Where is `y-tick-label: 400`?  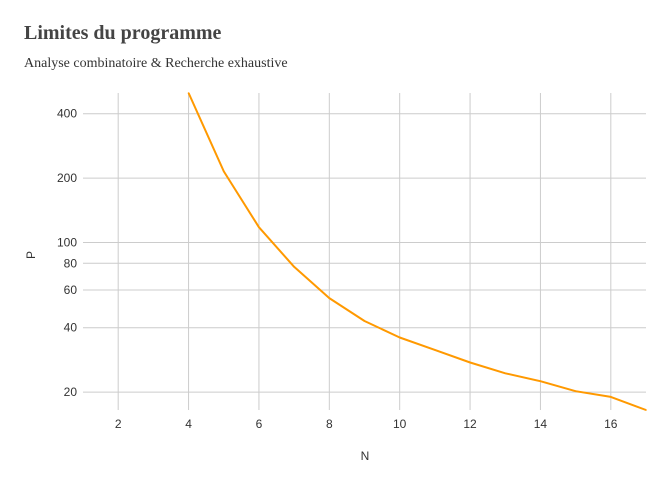 y-tick-label: 400 is located at coordinates (67, 114).